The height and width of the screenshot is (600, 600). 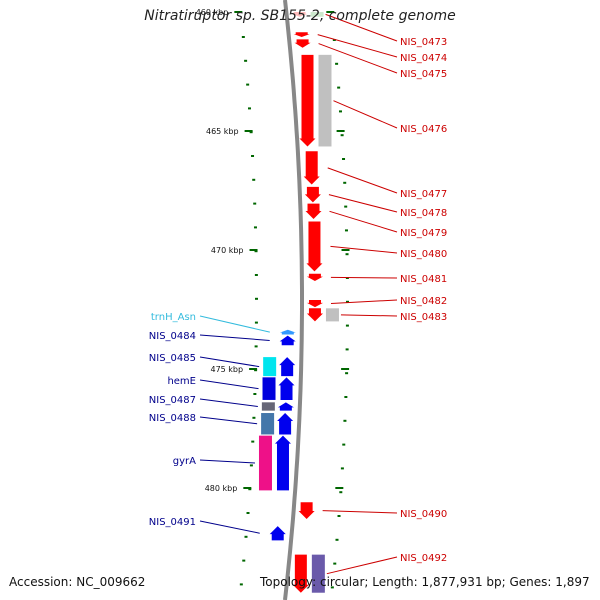 I want to click on scale-label: 475 kbp, so click(x=226, y=369).